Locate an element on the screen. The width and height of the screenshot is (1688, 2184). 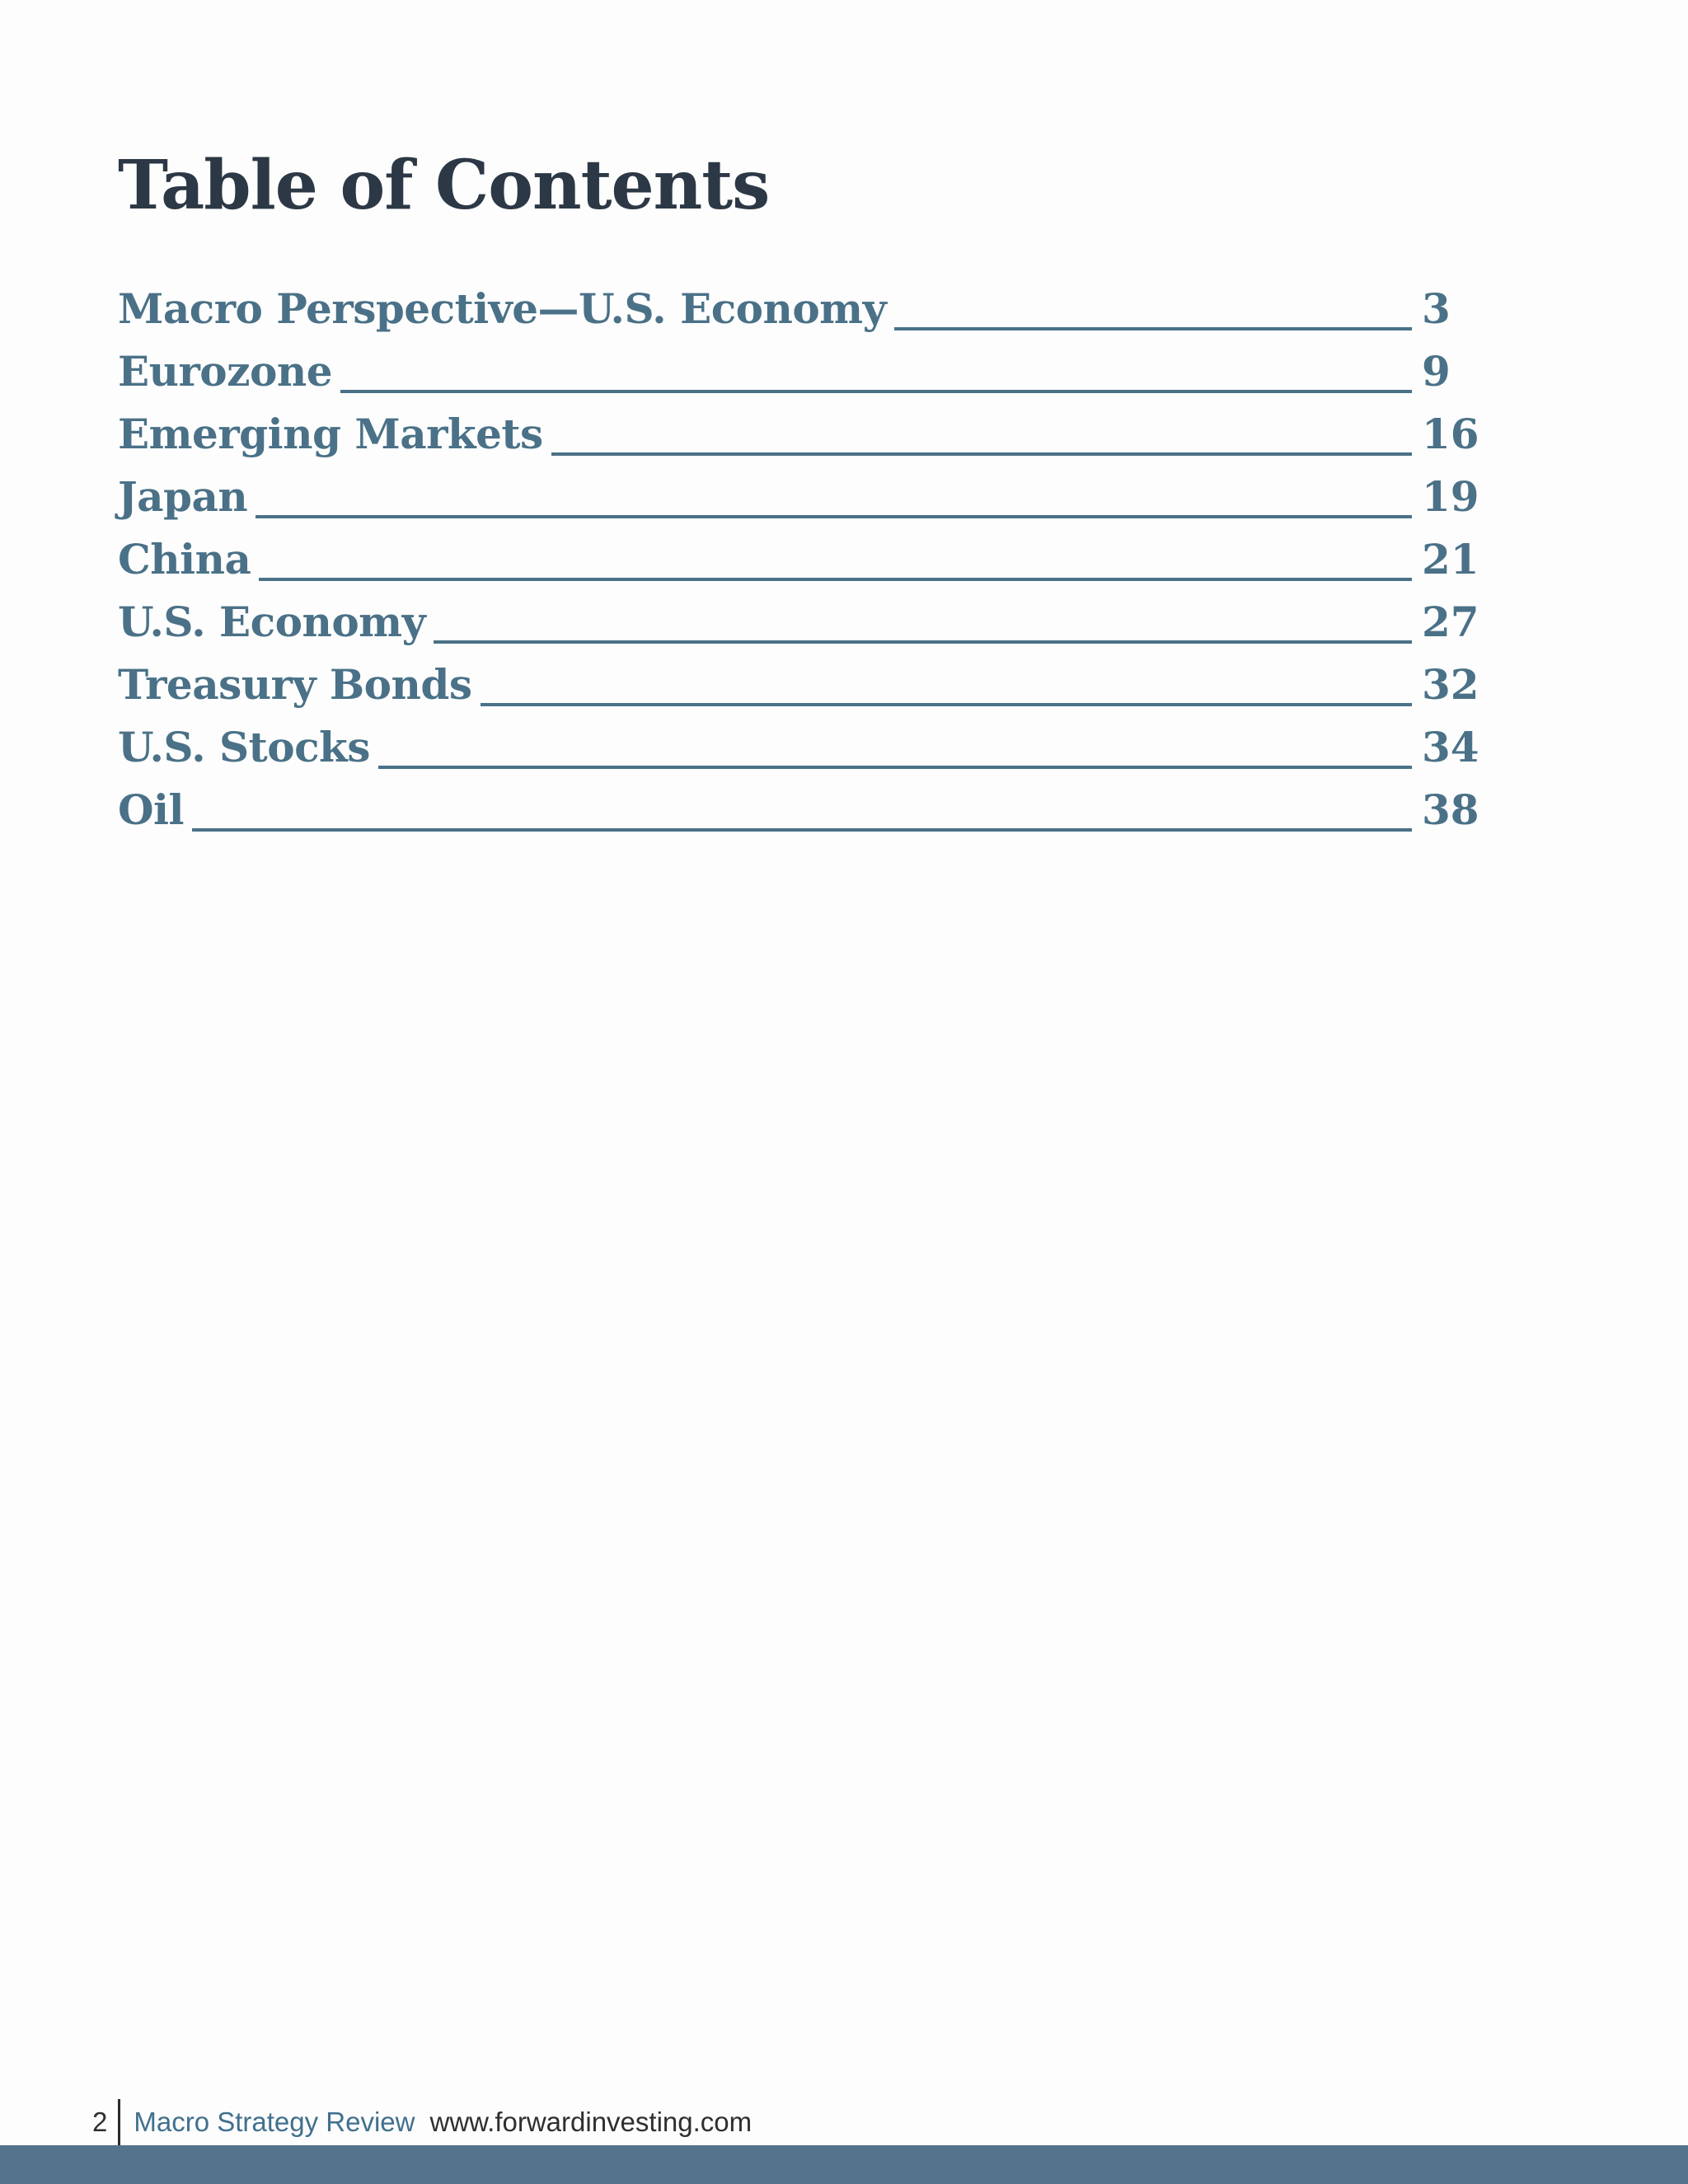
toc-entry-page-number: 3 is located at coordinates (1437, 308).